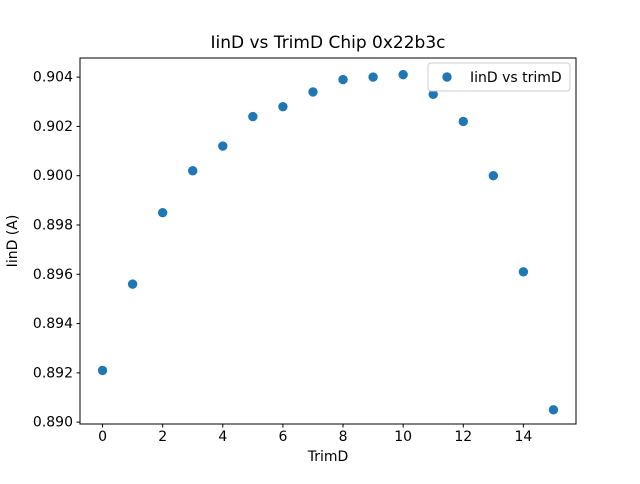 This screenshot has height=484, width=640. I want to click on legend-label: IinD vs trimD, so click(516, 78).